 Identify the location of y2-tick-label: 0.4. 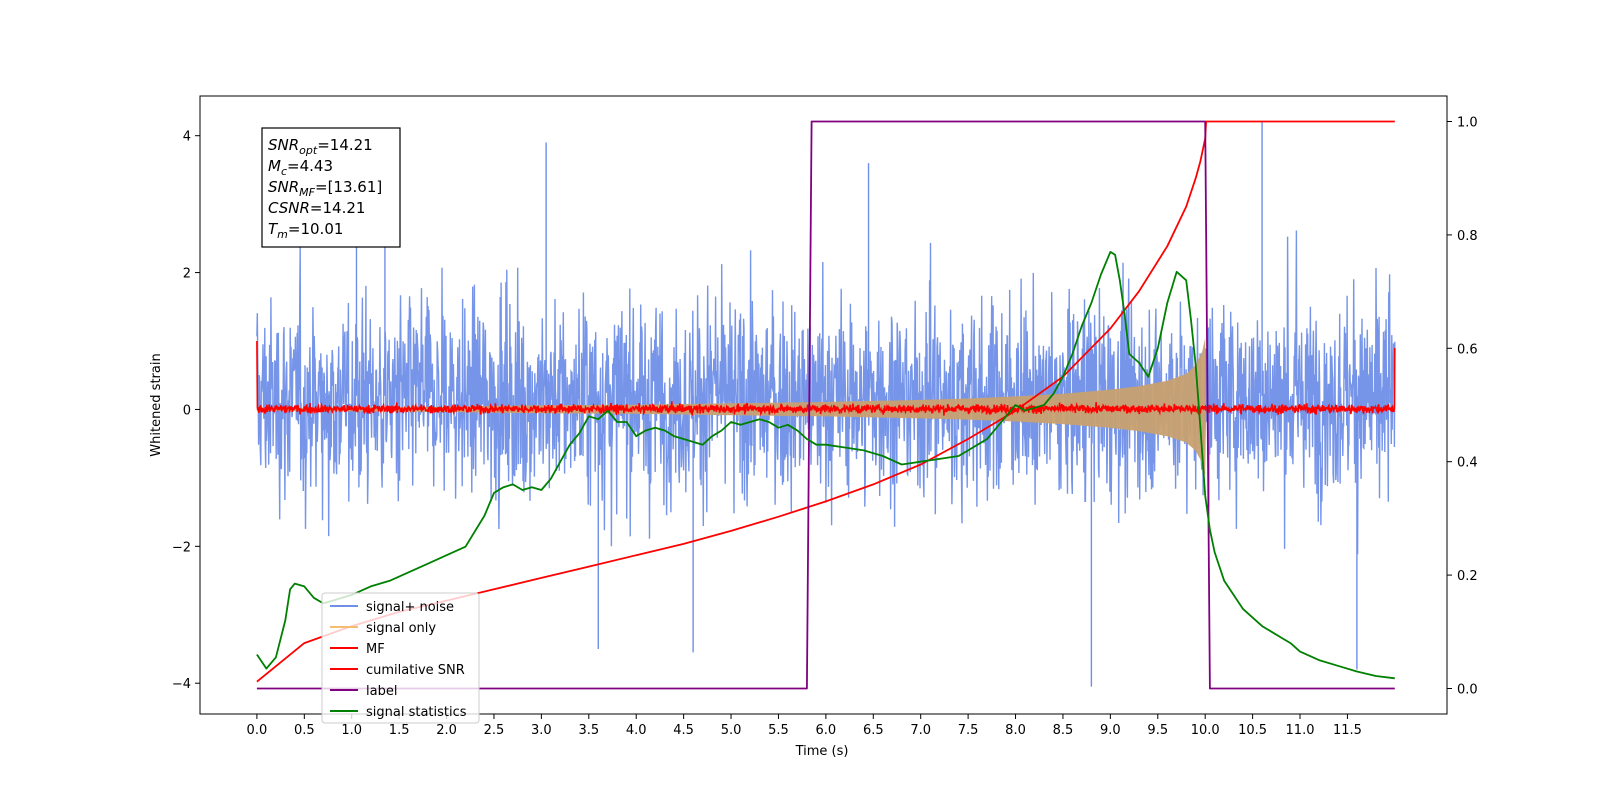
(1467, 463).